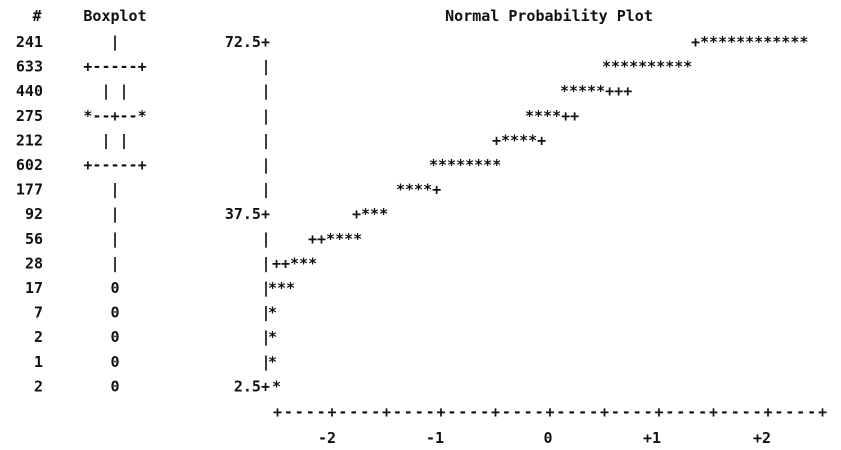 The height and width of the screenshot is (450, 841). Describe the element at coordinates (36, 16) in the screenshot. I see `count-column-header: #` at that location.